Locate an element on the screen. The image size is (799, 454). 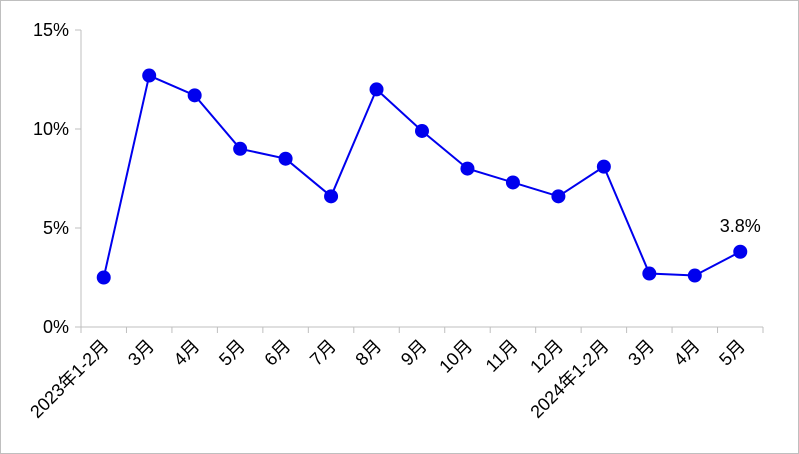
y-tick-label: 5% is located at coordinates (56, 228).